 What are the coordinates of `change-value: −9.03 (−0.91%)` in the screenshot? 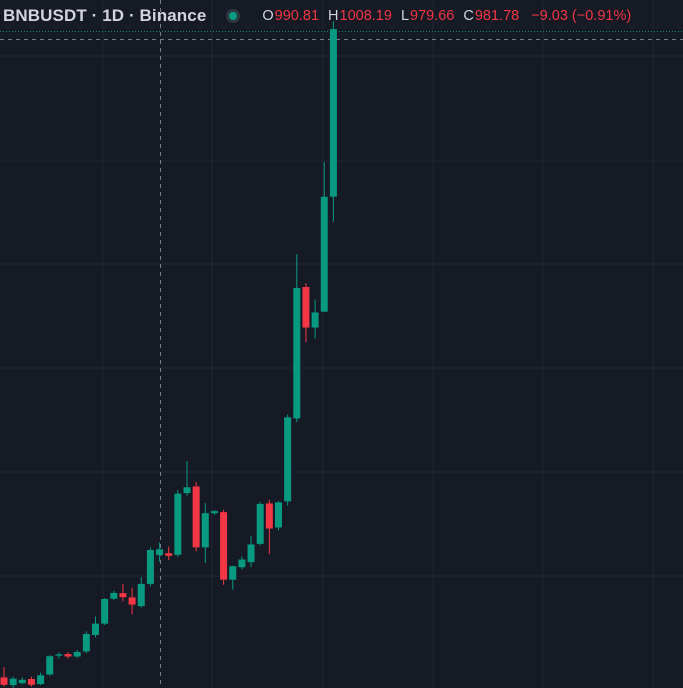 It's located at (581, 16).